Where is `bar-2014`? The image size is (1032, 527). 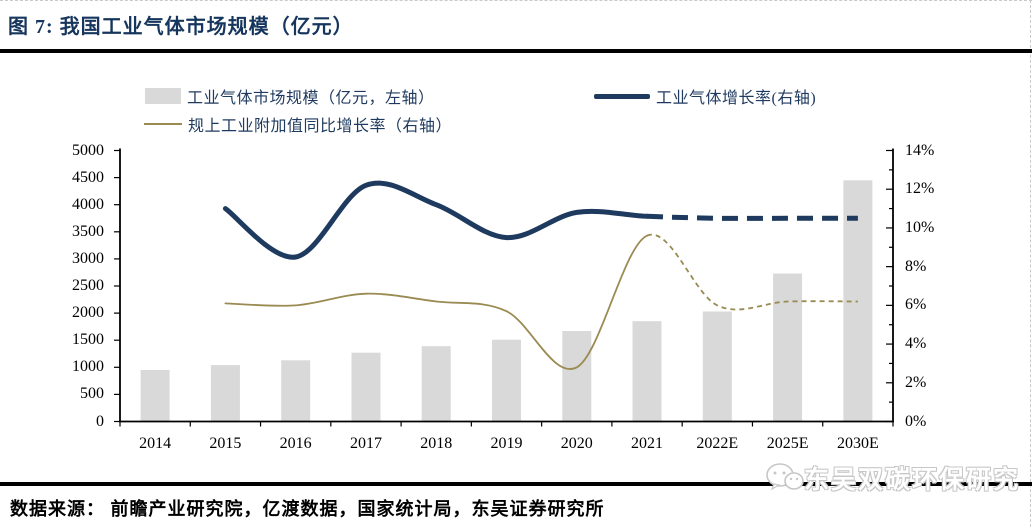
bar-2014 is located at coordinates (155, 396).